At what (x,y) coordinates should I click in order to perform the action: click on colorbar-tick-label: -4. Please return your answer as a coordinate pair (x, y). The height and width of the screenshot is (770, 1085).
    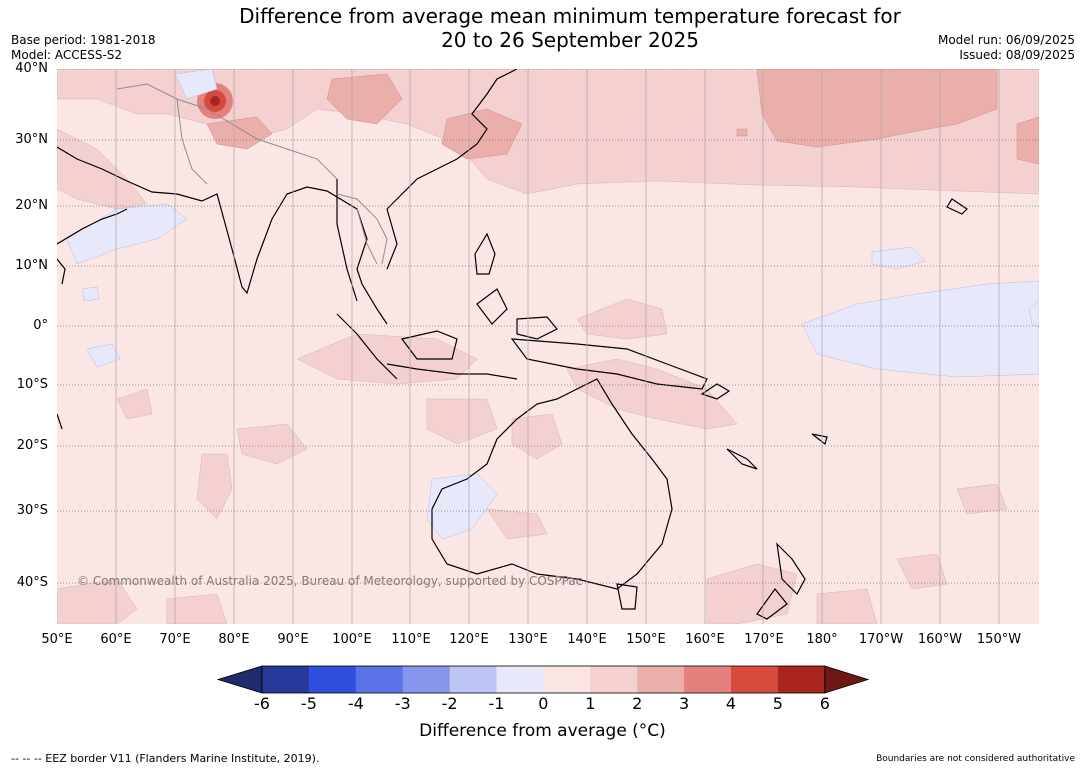
    Looking at the image, I should click on (355, 703).